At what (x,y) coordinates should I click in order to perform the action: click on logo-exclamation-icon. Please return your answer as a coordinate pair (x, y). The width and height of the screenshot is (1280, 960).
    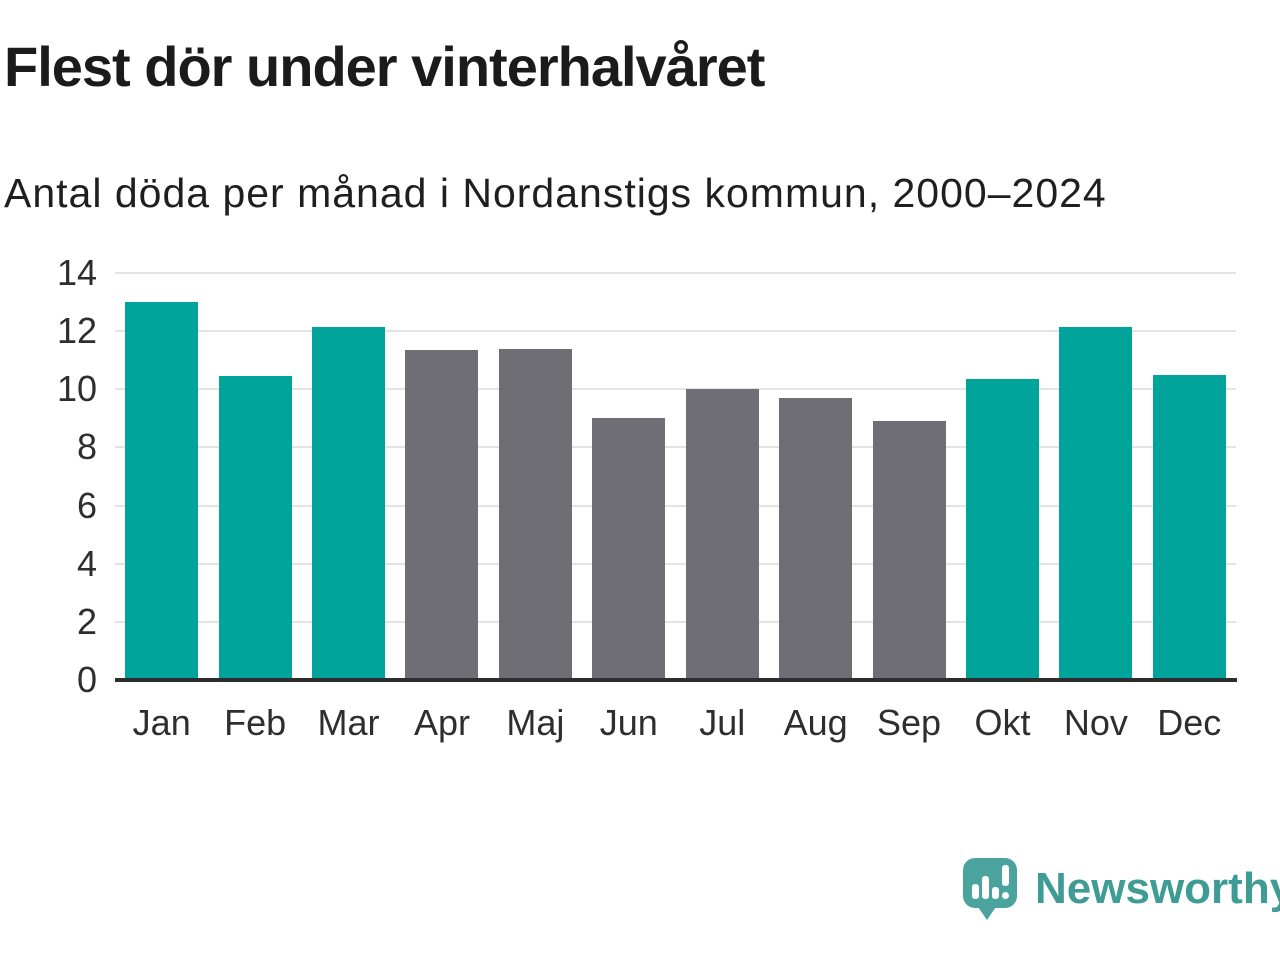
    Looking at the image, I should click on (1005, 875).